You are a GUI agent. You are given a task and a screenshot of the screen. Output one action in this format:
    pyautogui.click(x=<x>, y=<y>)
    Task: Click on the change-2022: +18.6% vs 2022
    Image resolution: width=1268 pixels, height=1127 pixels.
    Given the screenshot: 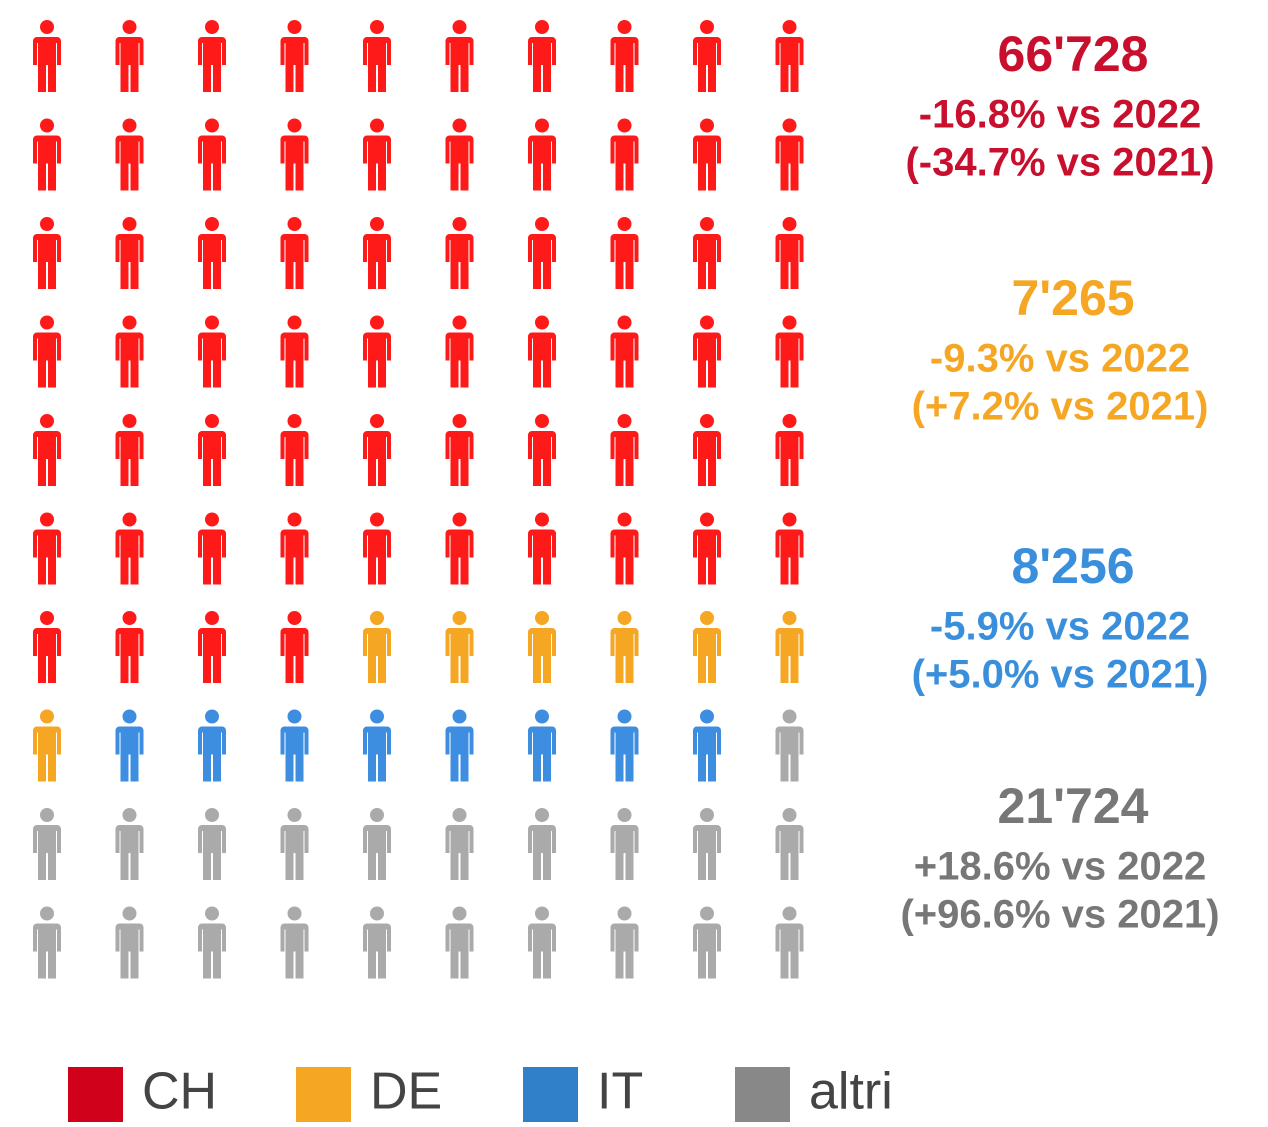 What is the action you would take?
    pyautogui.click(x=1060, y=867)
    